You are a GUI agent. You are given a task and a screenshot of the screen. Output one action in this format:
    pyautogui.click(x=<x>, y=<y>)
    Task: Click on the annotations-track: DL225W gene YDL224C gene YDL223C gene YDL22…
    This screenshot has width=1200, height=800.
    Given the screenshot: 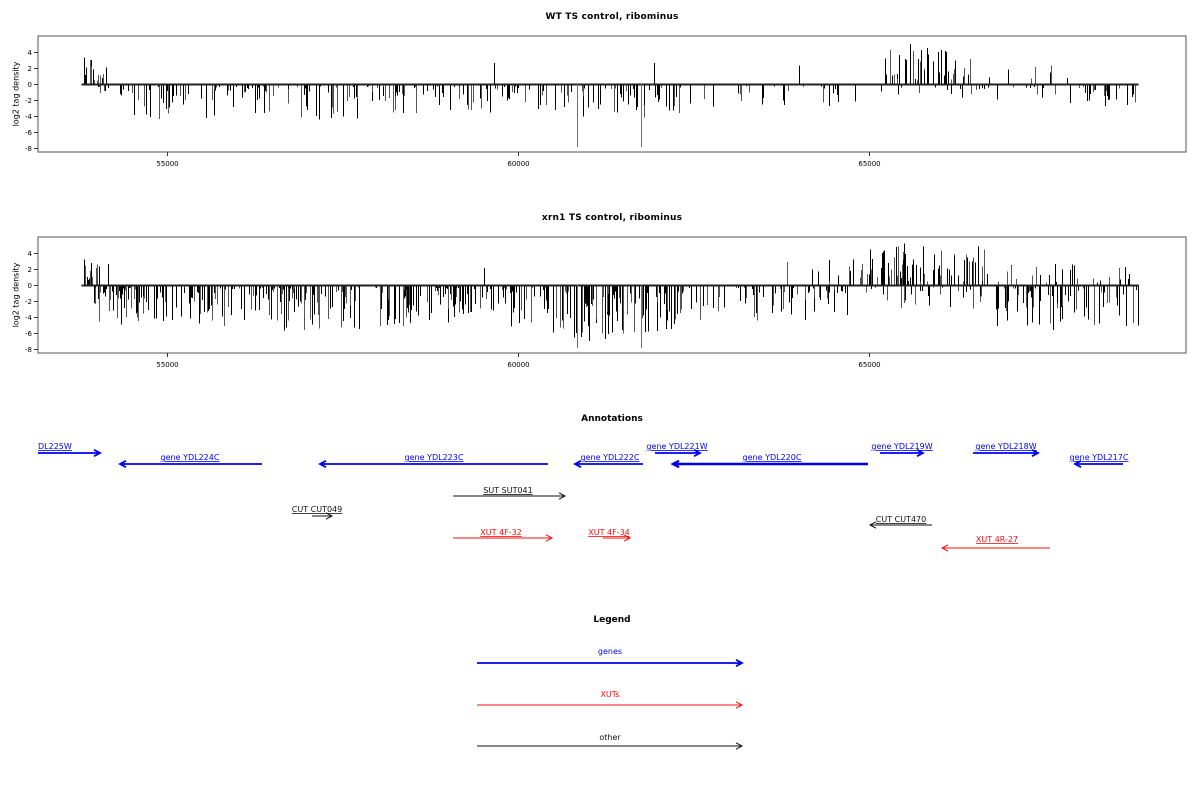 What is the action you would take?
    pyautogui.click(x=583, y=497)
    